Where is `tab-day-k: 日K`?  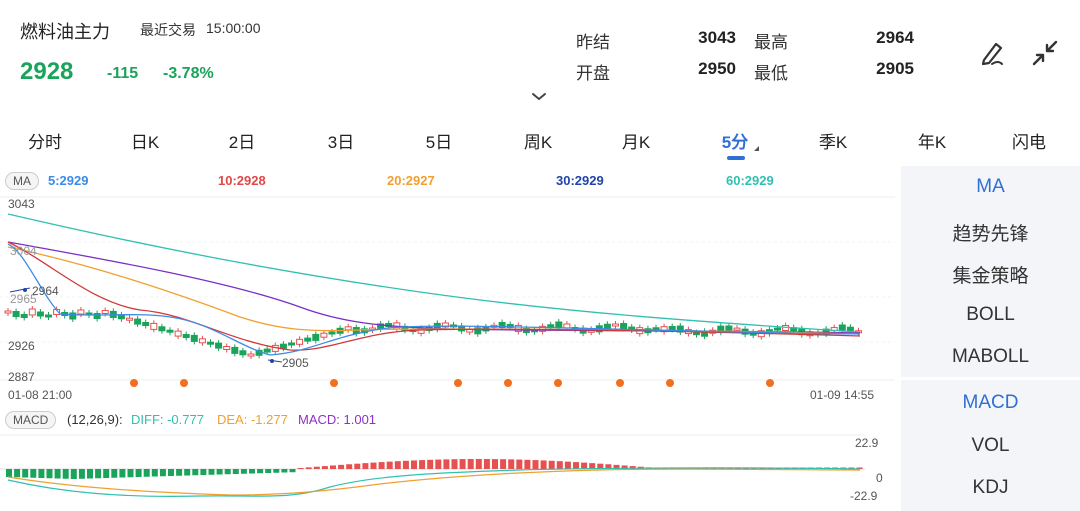
tab-day-k: 日K is located at coordinates (145, 142).